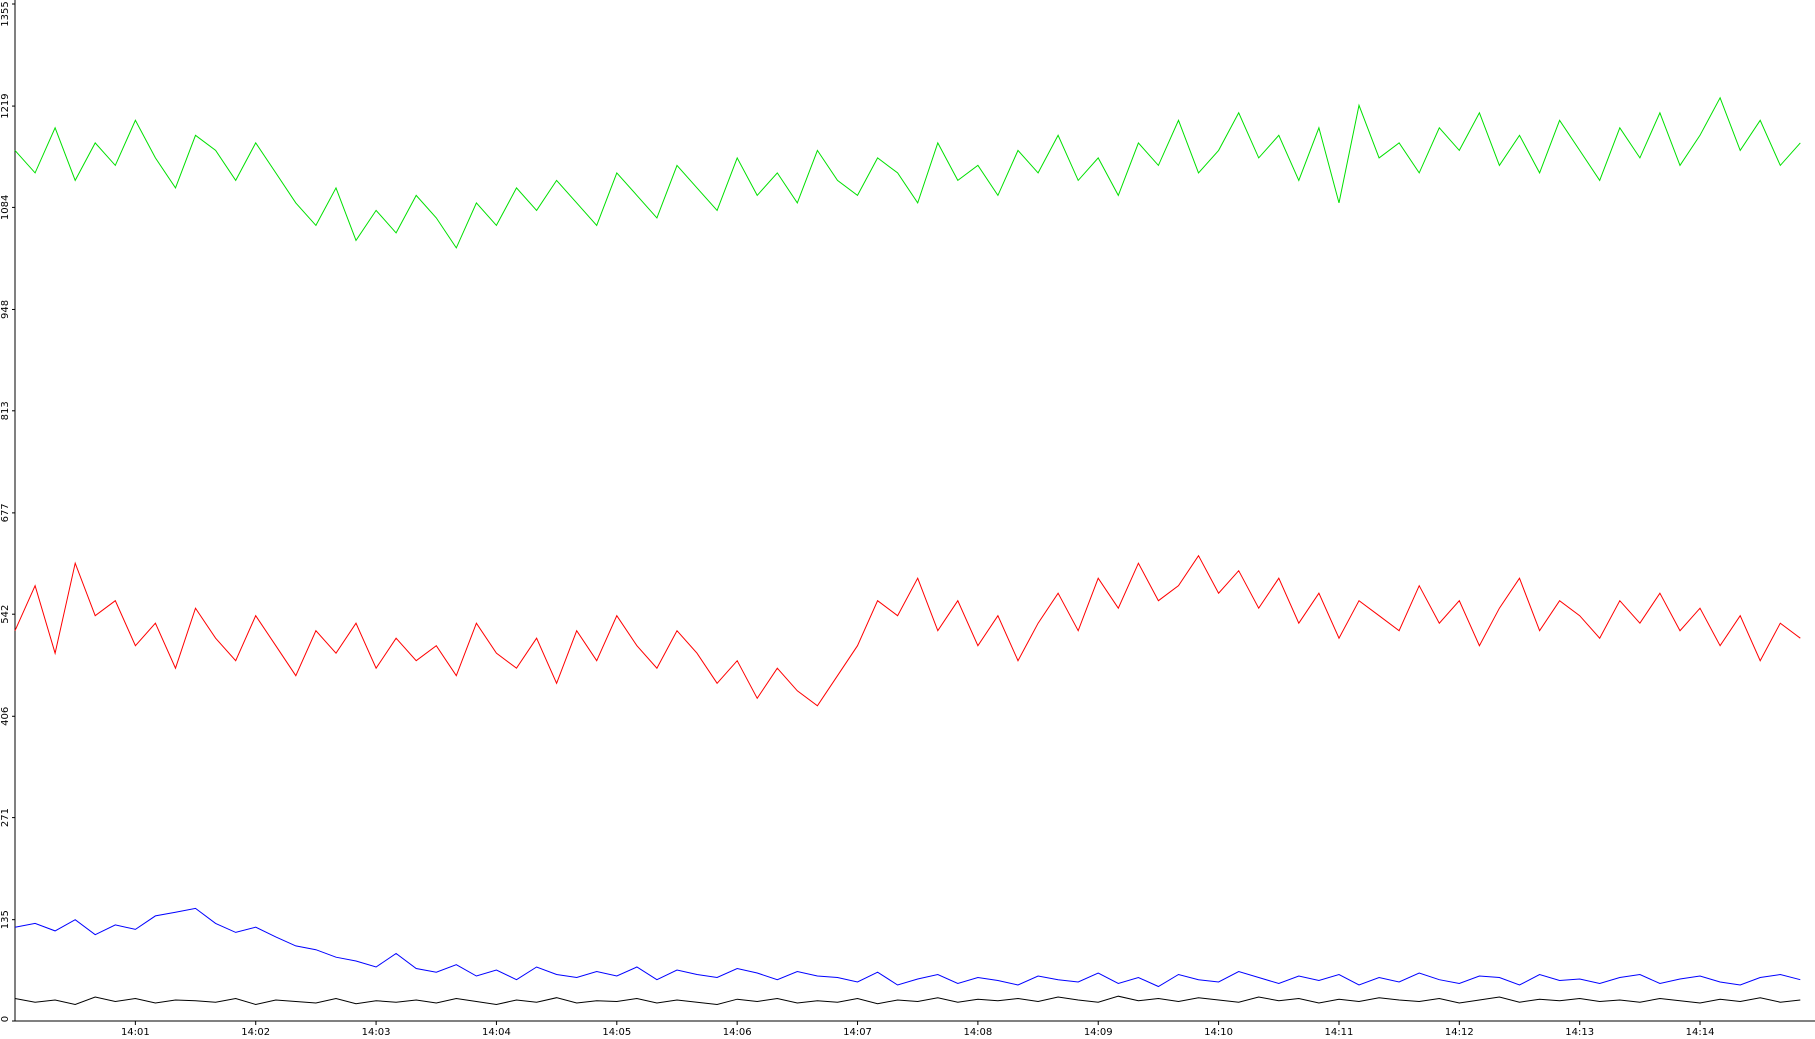 The height and width of the screenshot is (1039, 1815). Describe the element at coordinates (135, 1032) in the screenshot. I see `x-tick-label: 14:01` at that location.